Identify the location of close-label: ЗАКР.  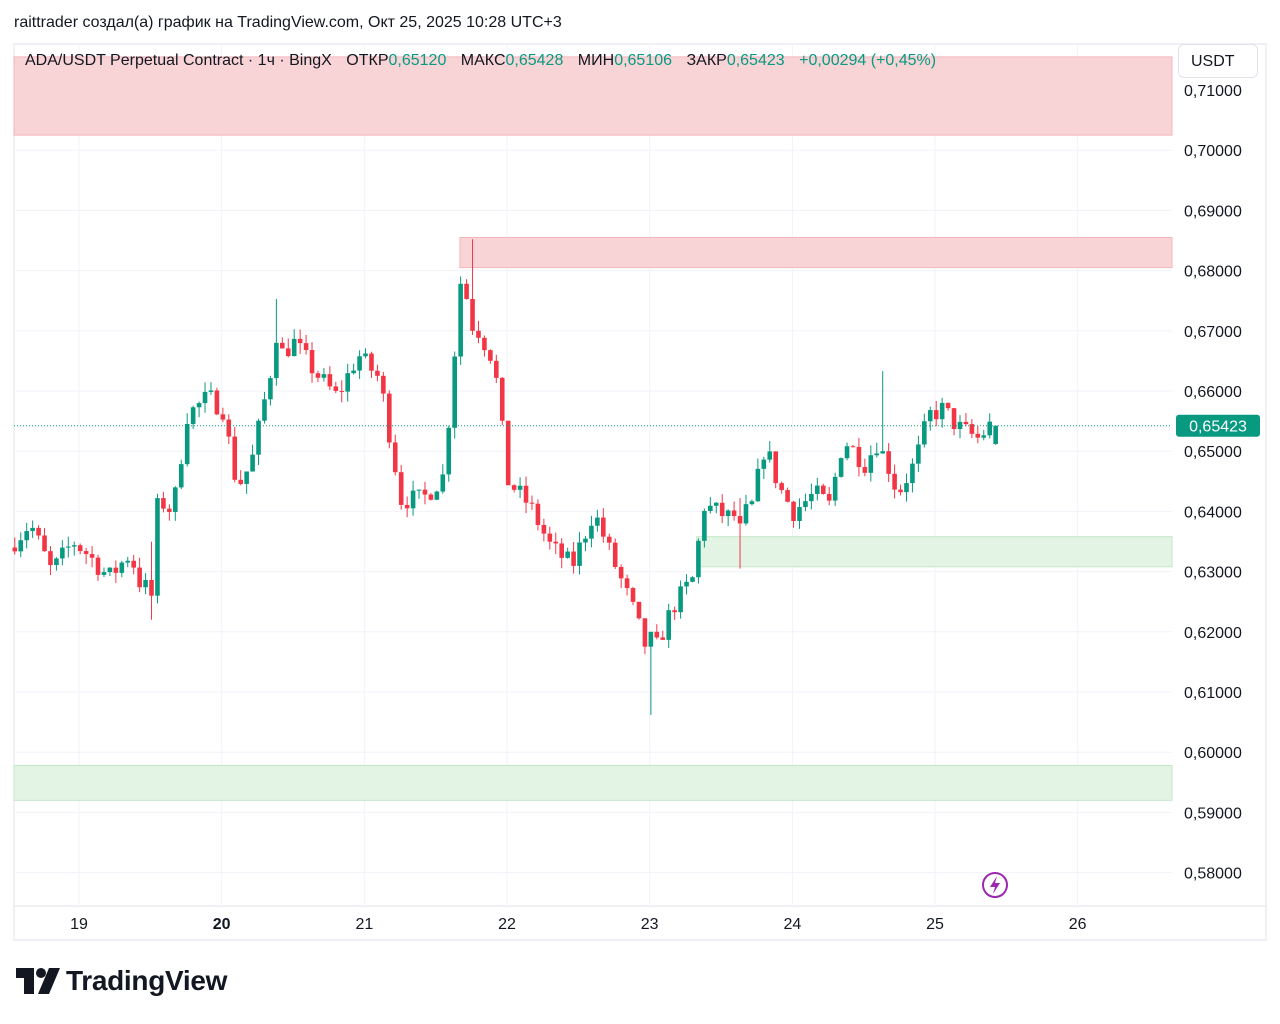
(706, 60).